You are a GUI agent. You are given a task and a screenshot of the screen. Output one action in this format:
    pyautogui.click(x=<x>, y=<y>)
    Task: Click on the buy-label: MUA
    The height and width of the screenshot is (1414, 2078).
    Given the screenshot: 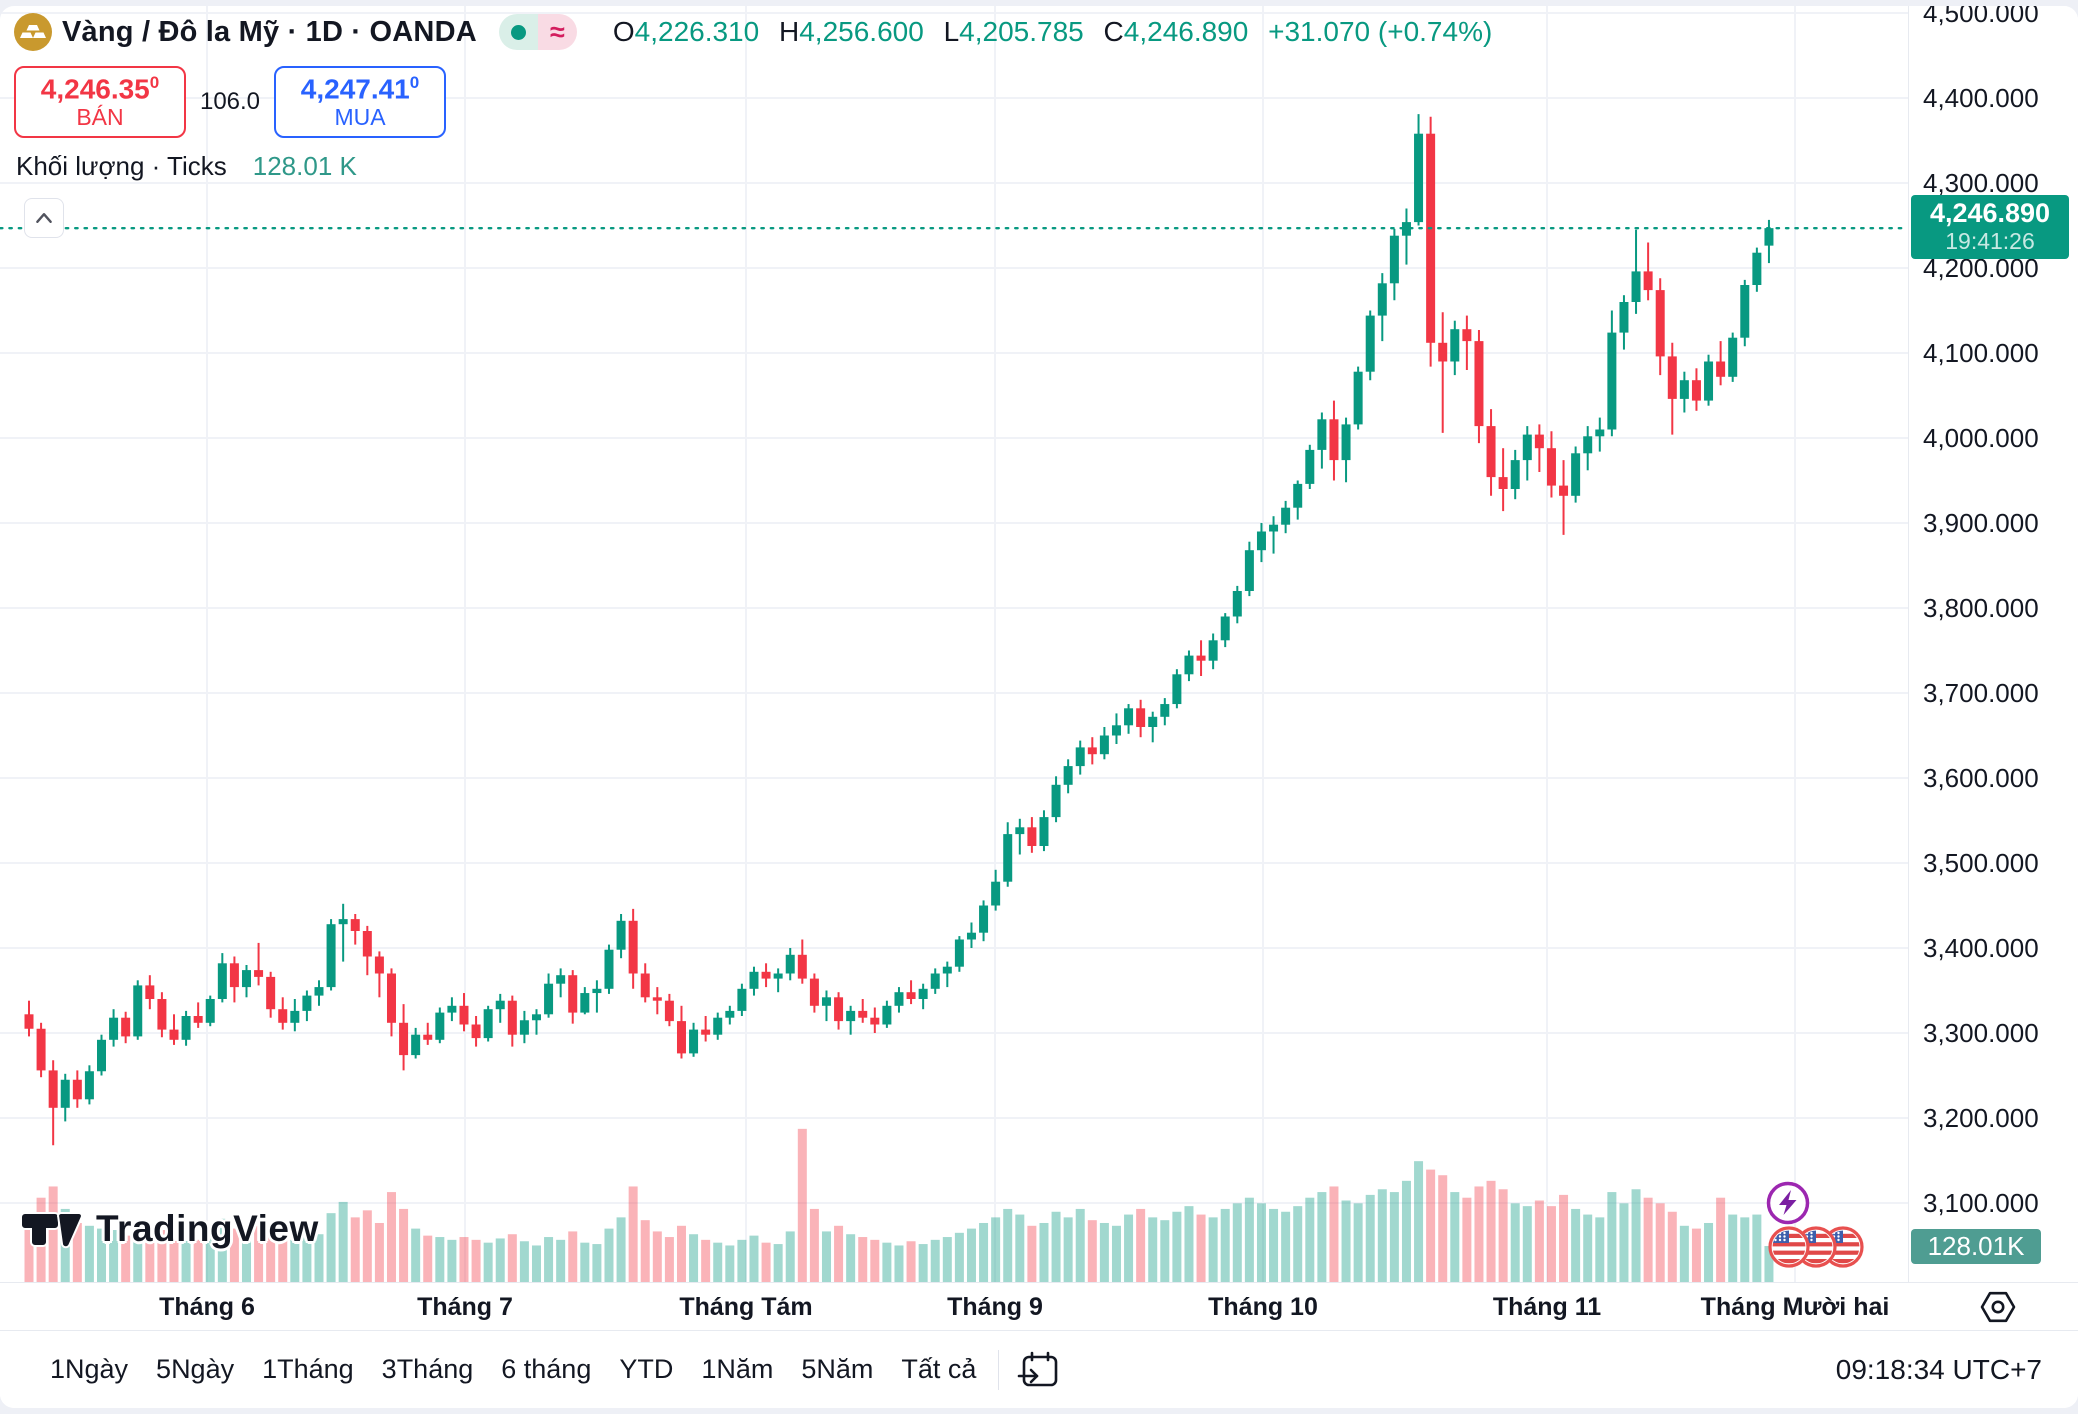 What is the action you would take?
    pyautogui.click(x=360, y=116)
    